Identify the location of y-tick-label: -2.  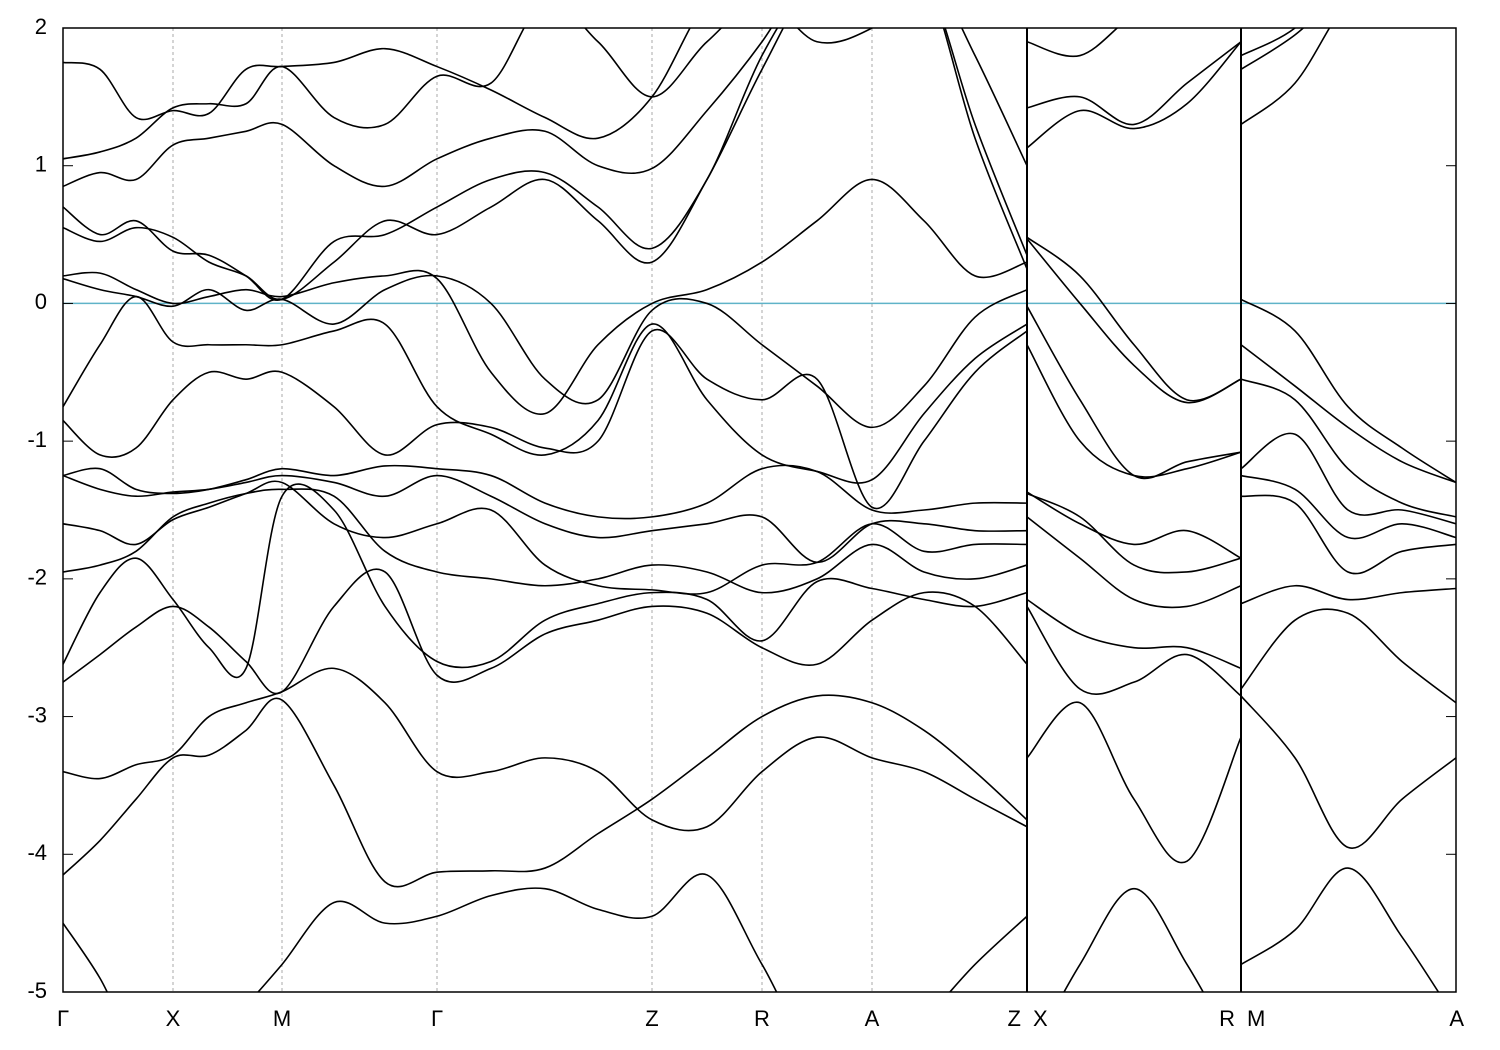
(37, 577).